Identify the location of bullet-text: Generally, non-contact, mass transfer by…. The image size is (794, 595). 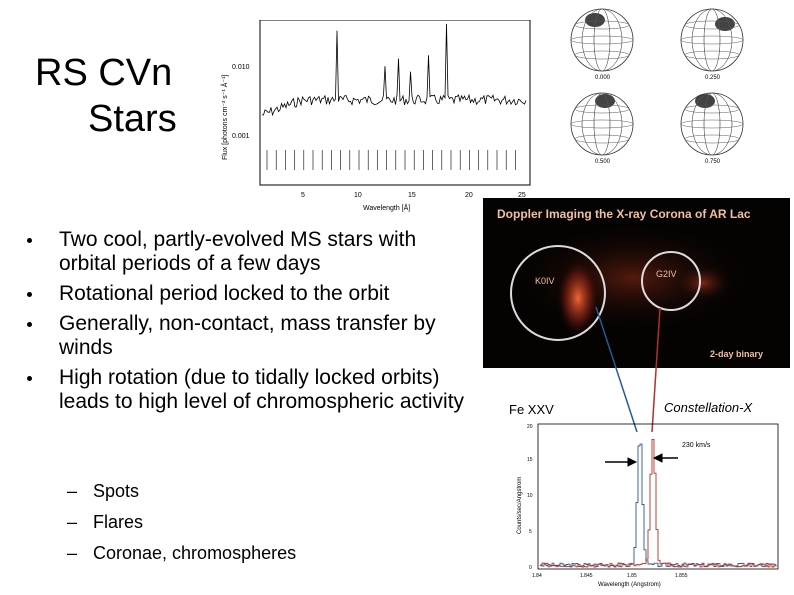
(247, 335).